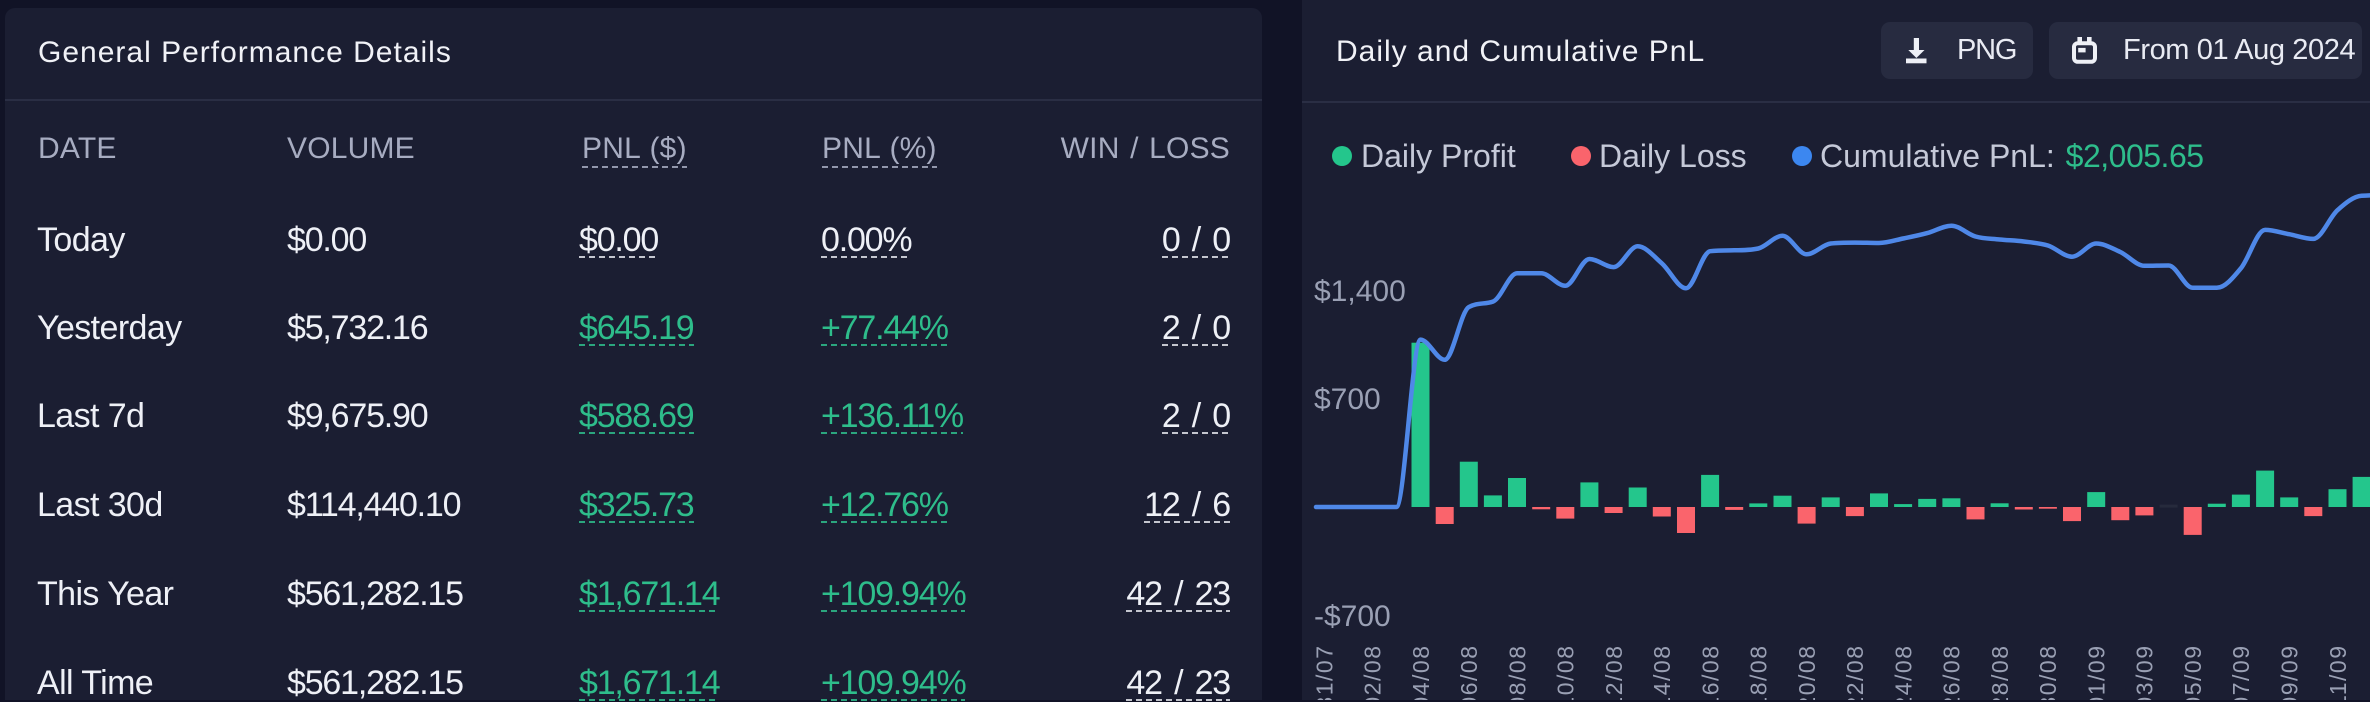  Describe the element at coordinates (1807, 673) in the screenshot. I see `svg-text: 20/08` at that location.